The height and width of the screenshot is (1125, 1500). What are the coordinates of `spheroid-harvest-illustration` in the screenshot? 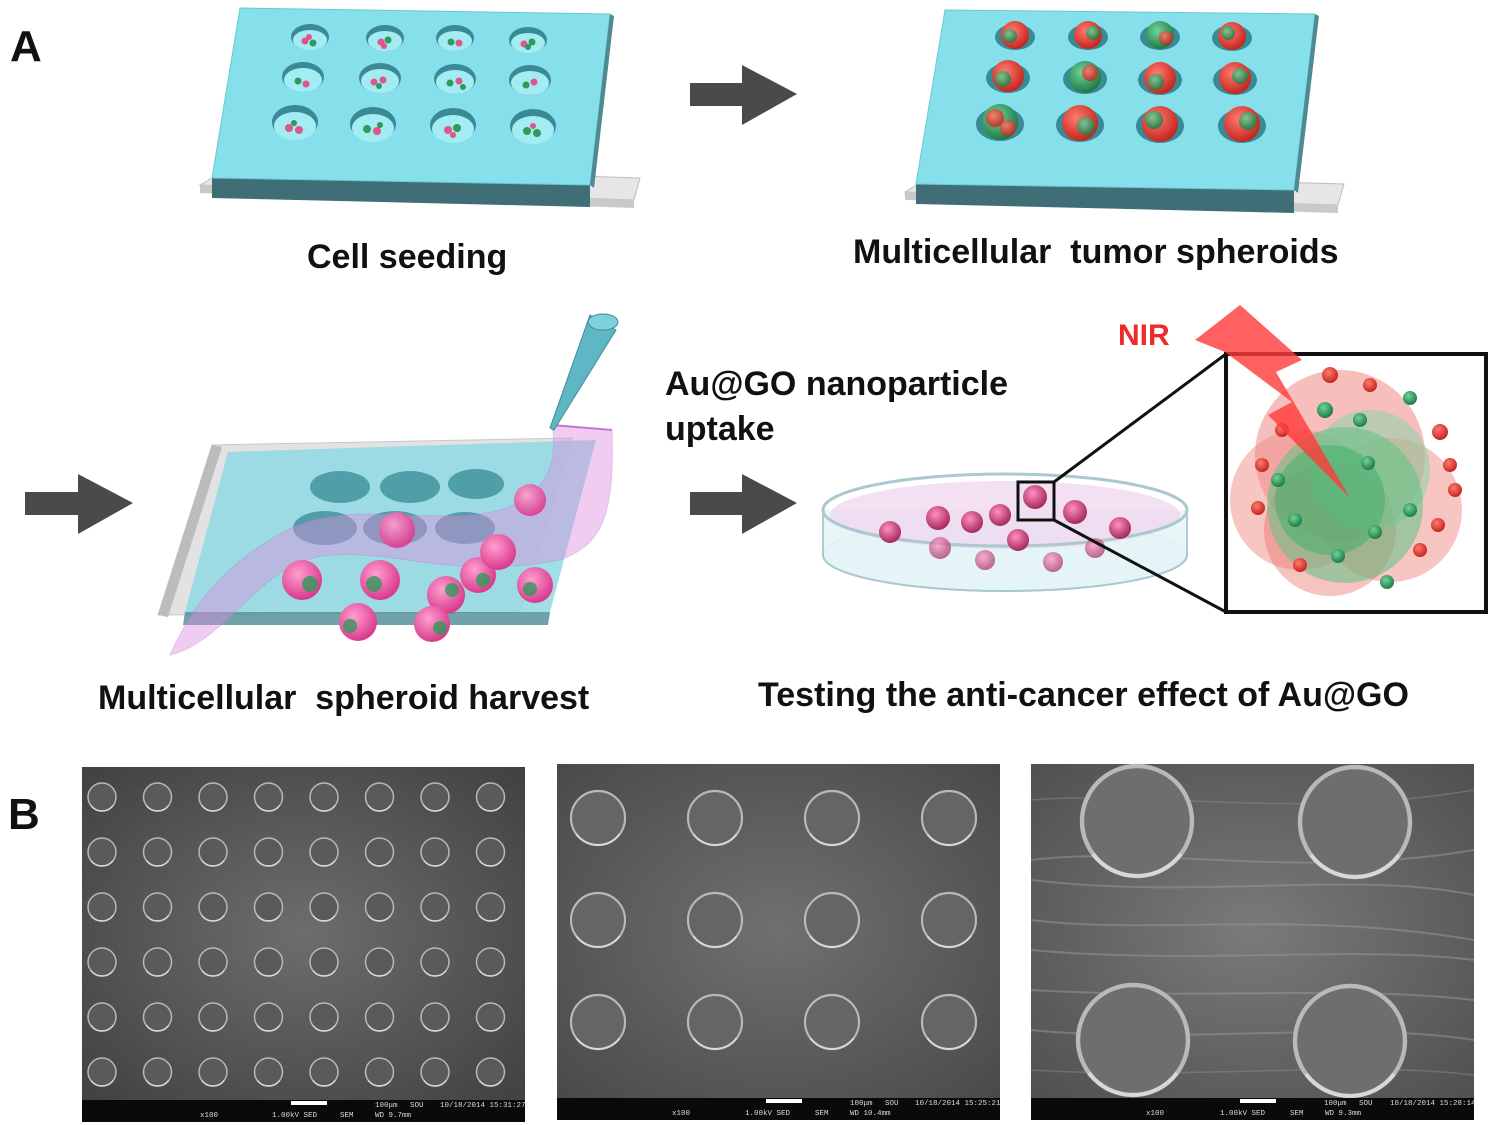 It's located at (388, 484).